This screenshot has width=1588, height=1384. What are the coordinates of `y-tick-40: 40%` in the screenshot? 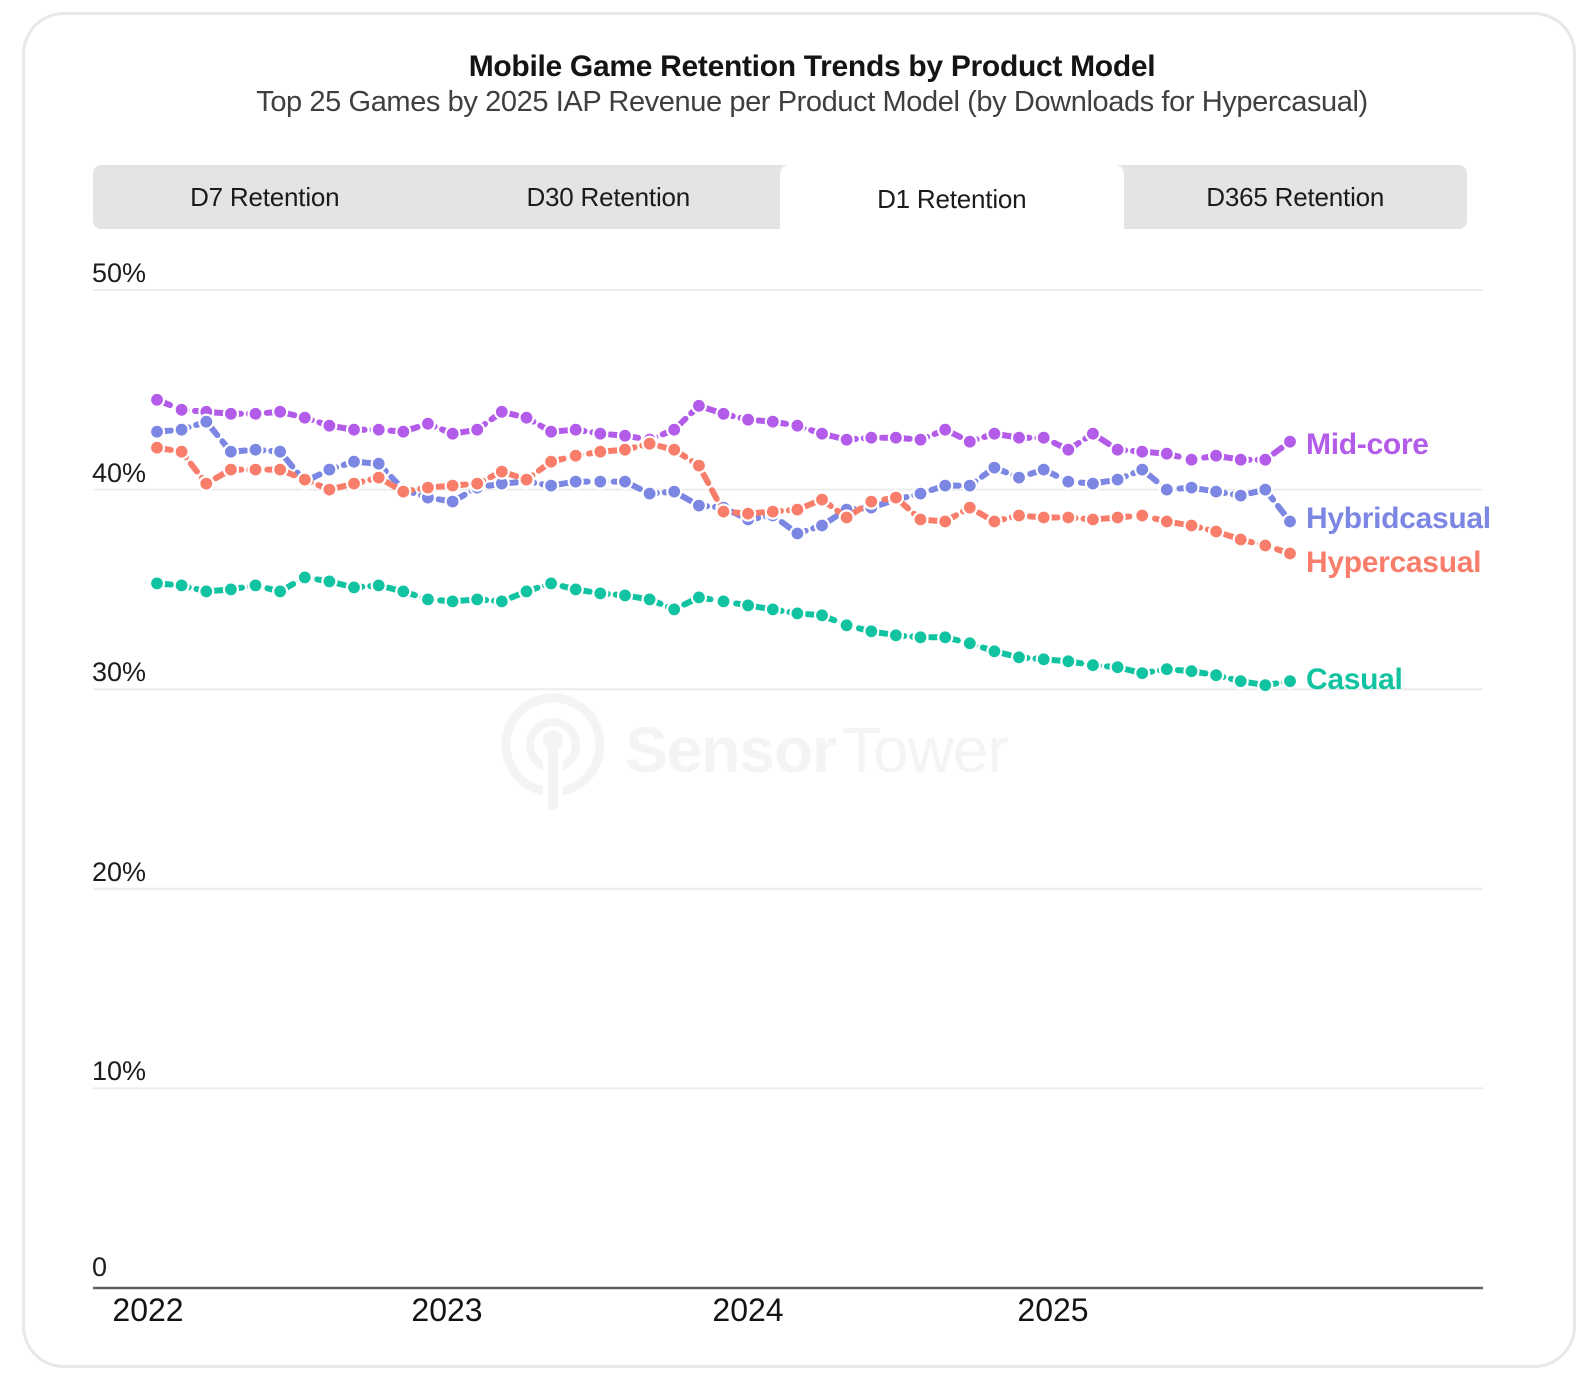 It's located at (119, 473).